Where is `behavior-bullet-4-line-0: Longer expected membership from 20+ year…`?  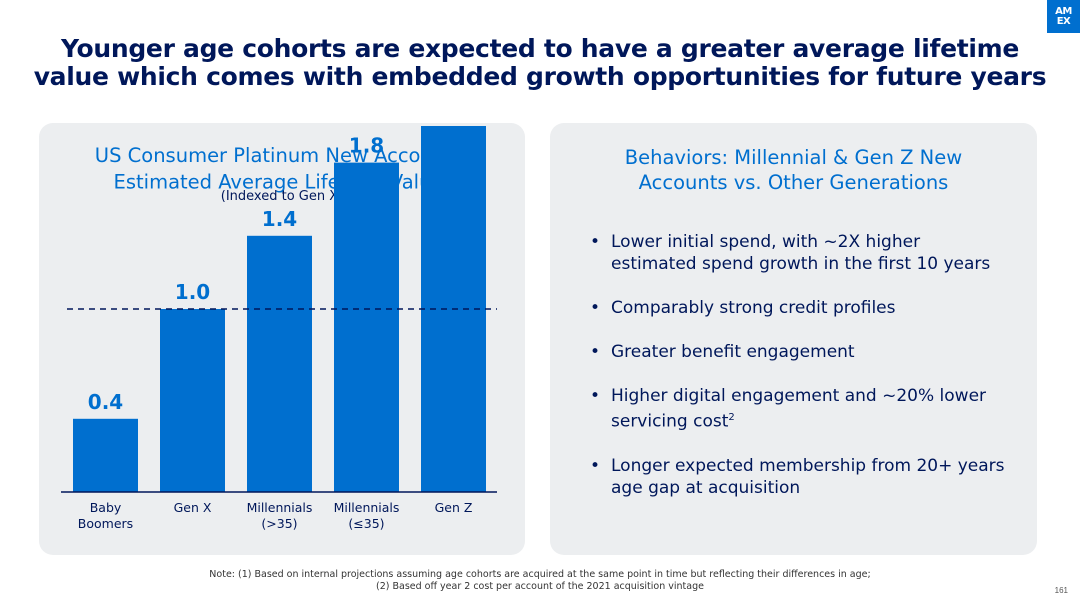 behavior-bullet-4-line-0: Longer expected membership from 20+ year… is located at coordinates (808, 465).